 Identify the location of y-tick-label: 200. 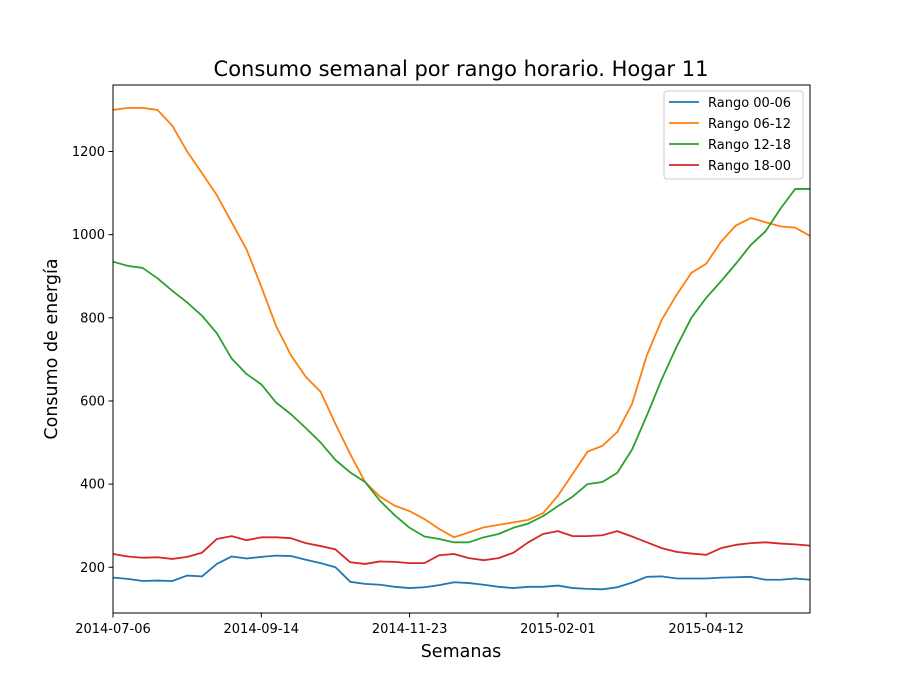
(92, 568).